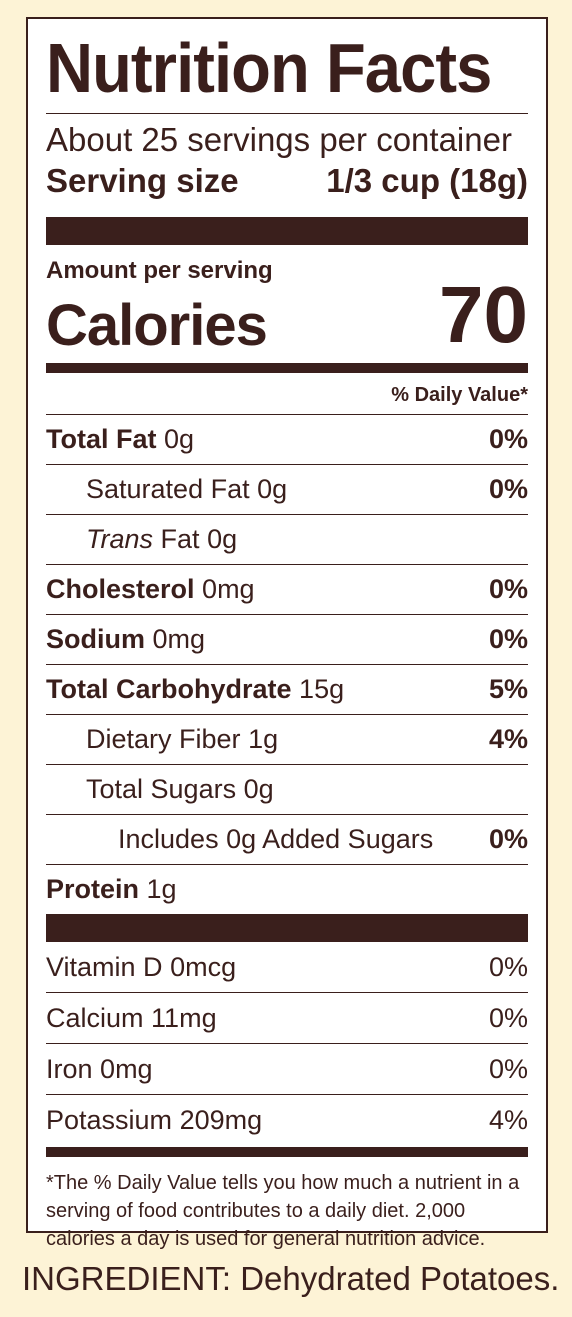 Image resolution: width=572 pixels, height=1317 pixels. I want to click on nutrient-row-dietary-fiber: Dietary Fiber 1g 4%, so click(287, 740).